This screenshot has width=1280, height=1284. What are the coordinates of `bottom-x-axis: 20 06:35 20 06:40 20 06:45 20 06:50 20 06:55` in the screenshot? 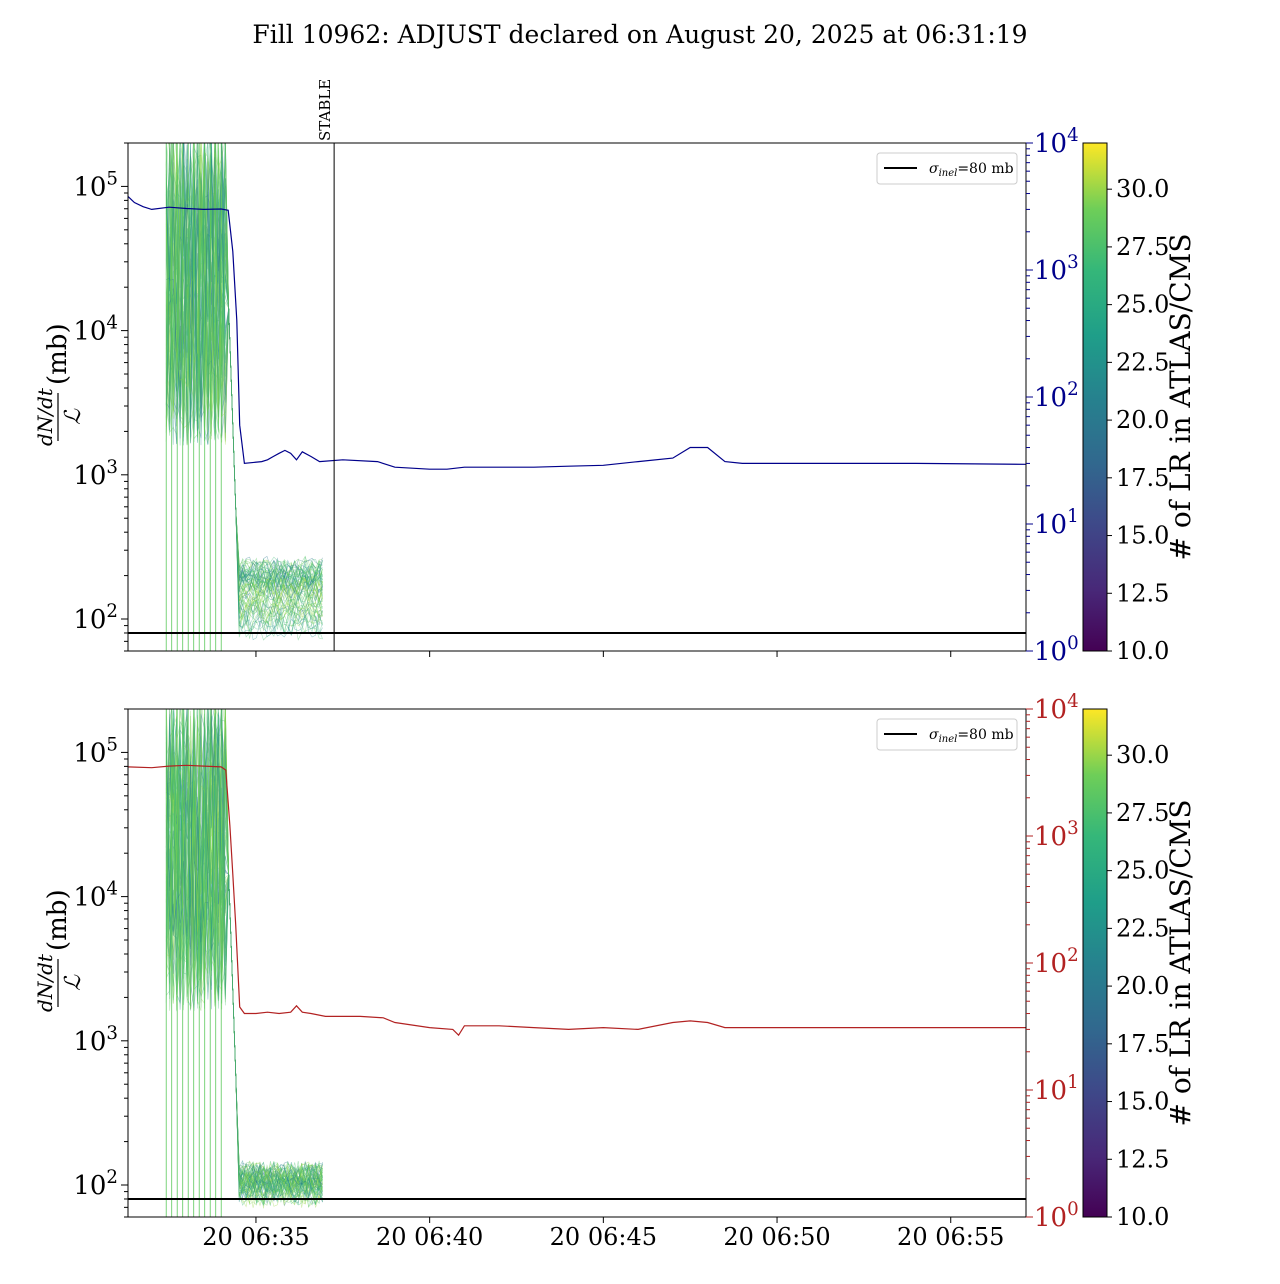 It's located at (603, 1234).